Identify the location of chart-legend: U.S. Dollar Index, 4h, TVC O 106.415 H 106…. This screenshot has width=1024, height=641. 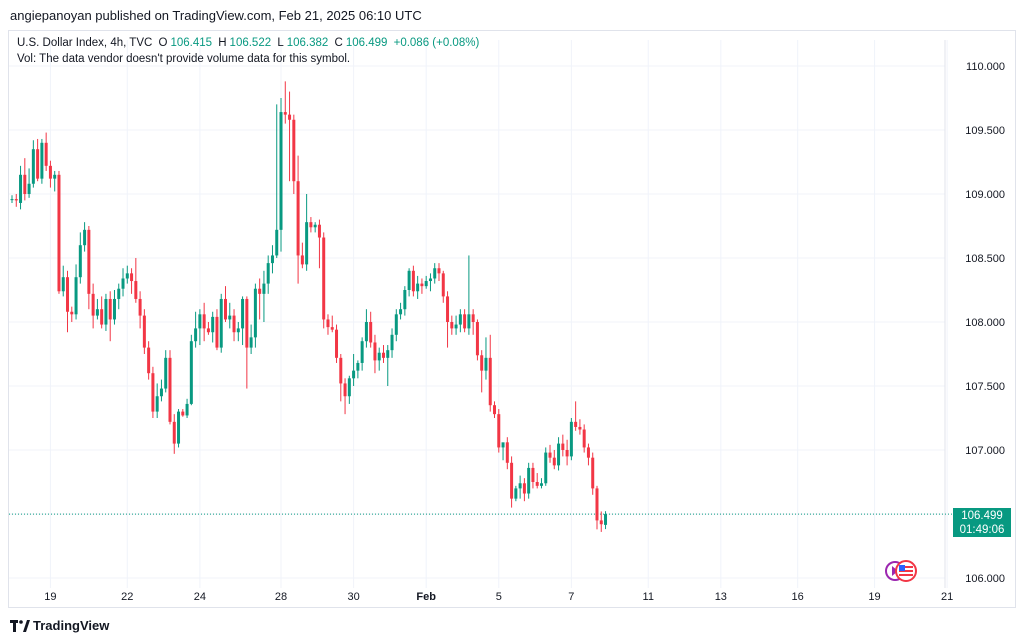
(249, 51).